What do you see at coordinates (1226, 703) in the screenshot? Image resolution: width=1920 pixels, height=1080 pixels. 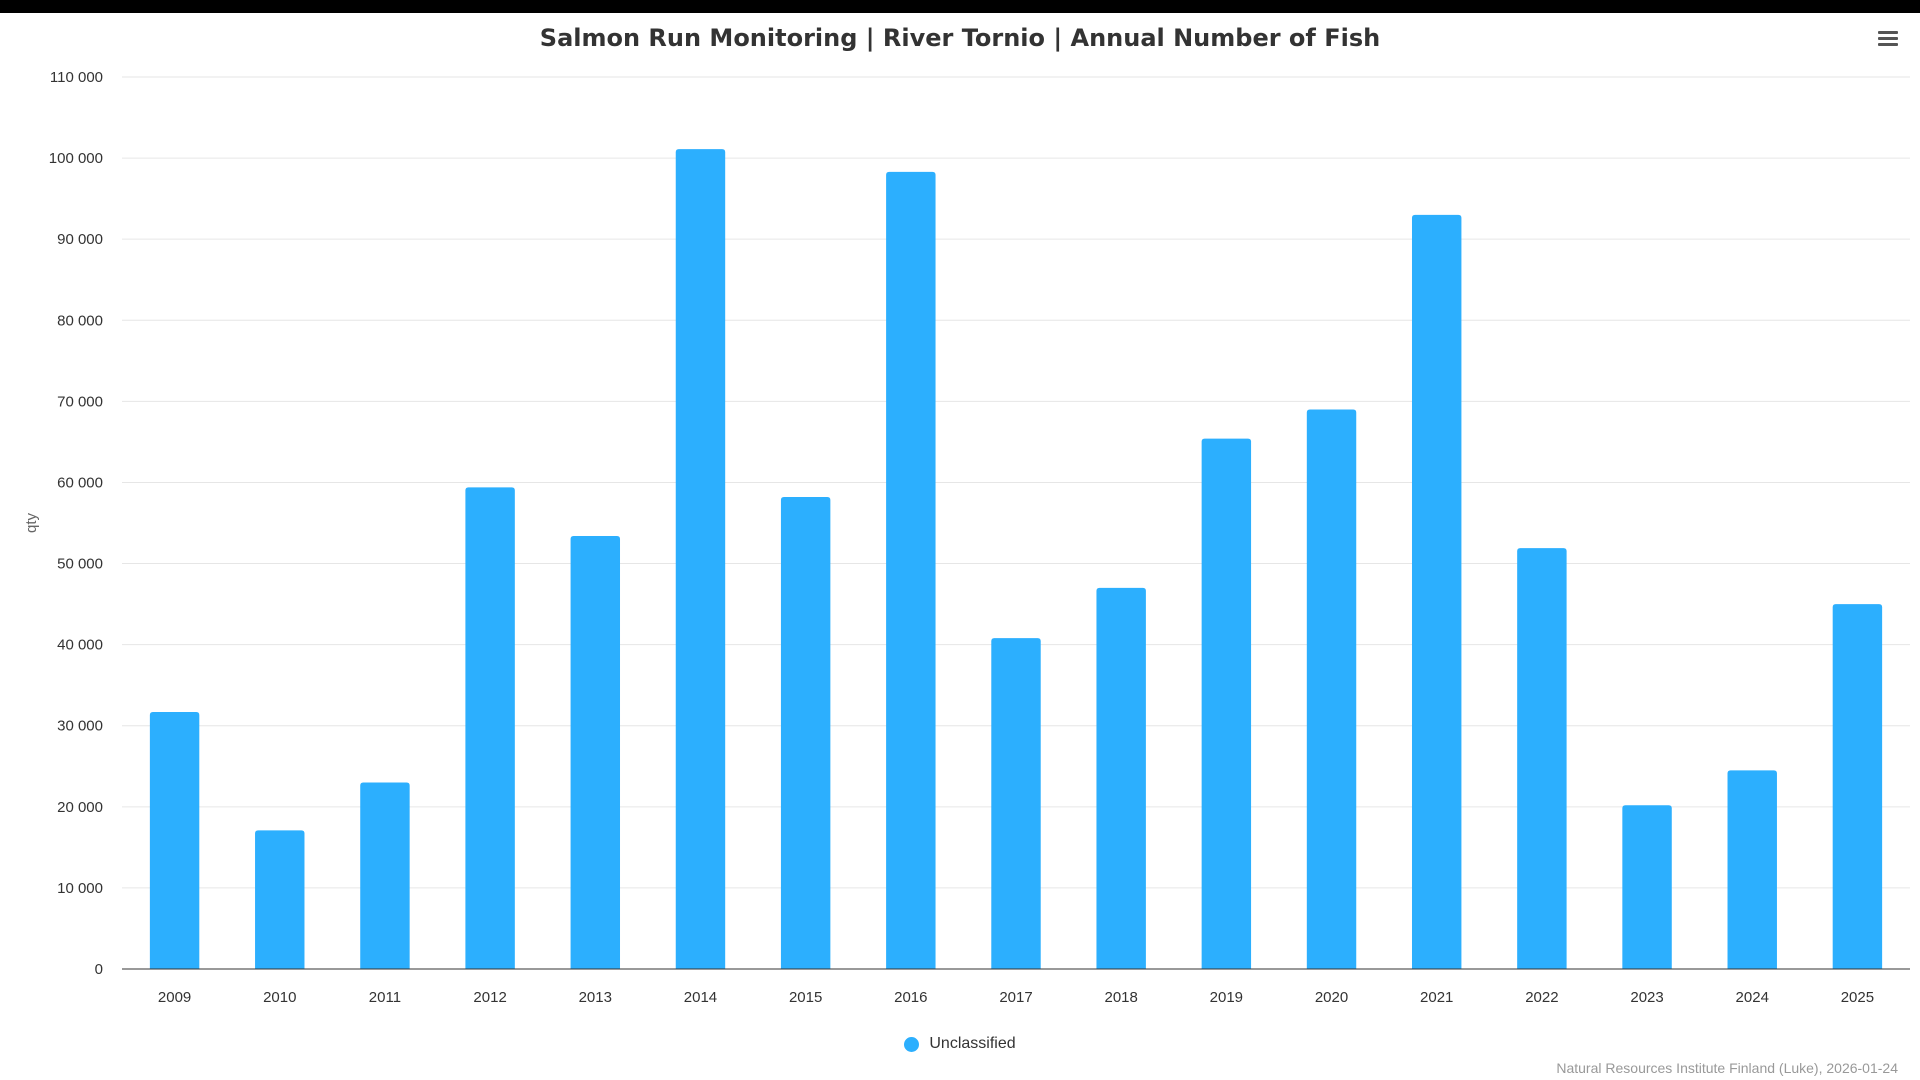 I see `bar-2019` at bounding box center [1226, 703].